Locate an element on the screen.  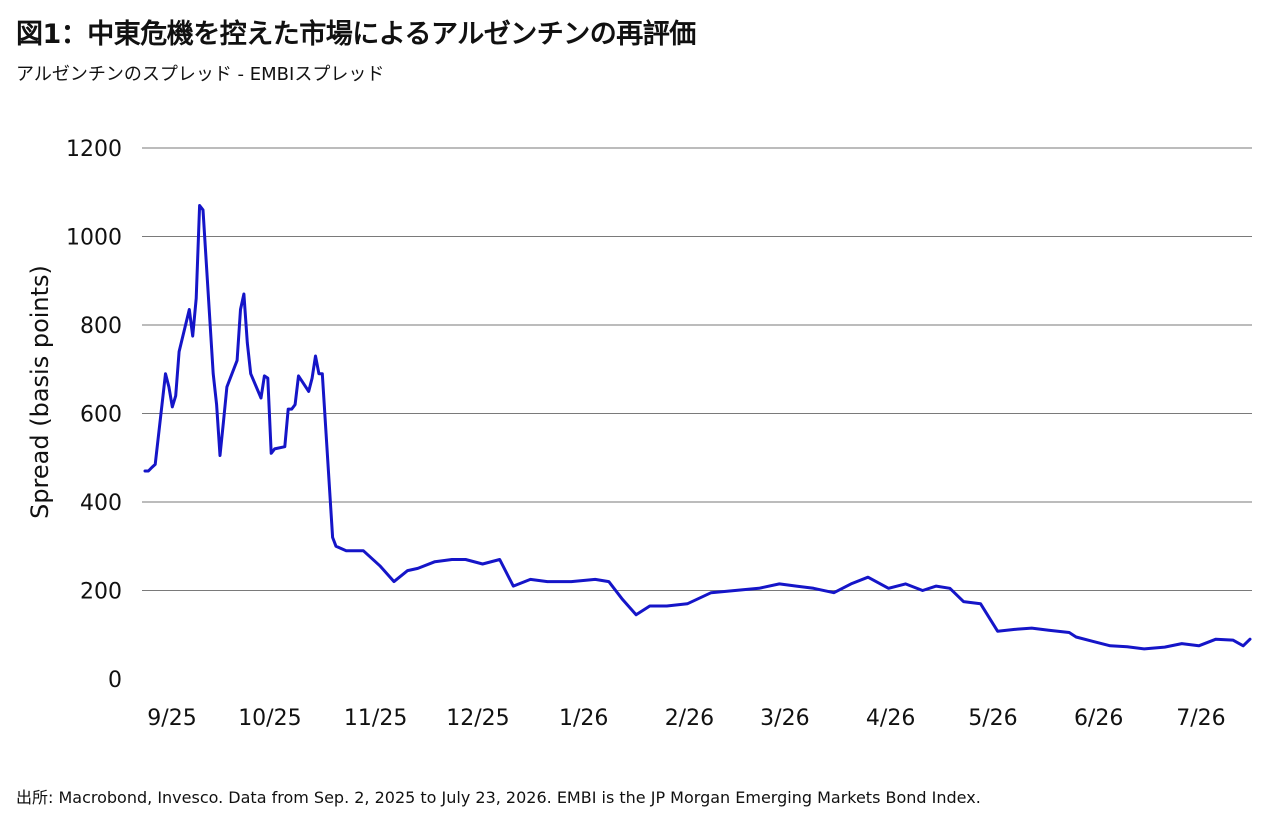
x-tick-label: 1/26 is located at coordinates (583, 718).